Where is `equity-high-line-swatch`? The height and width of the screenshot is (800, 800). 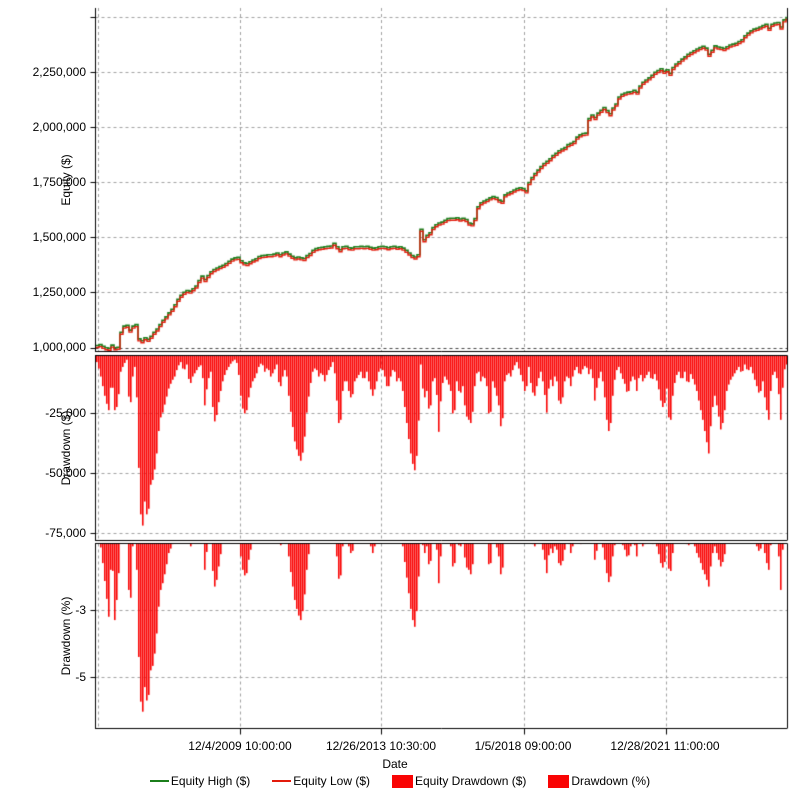
equity-high-line-swatch is located at coordinates (159, 781).